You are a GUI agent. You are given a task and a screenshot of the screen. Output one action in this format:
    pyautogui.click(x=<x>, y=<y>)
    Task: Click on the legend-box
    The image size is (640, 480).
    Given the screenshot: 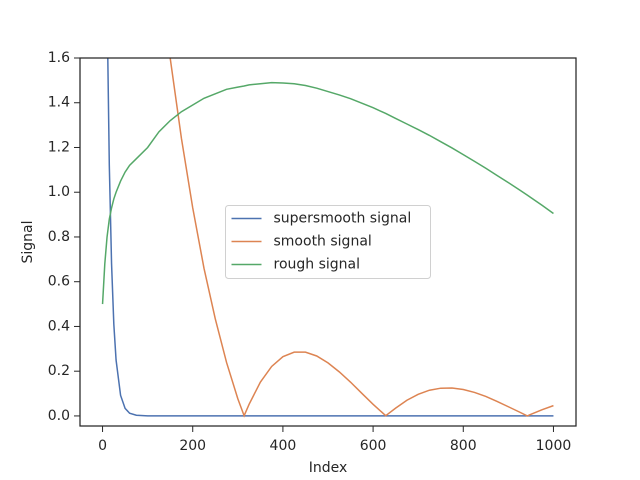 What is the action you would take?
    pyautogui.click(x=328, y=242)
    